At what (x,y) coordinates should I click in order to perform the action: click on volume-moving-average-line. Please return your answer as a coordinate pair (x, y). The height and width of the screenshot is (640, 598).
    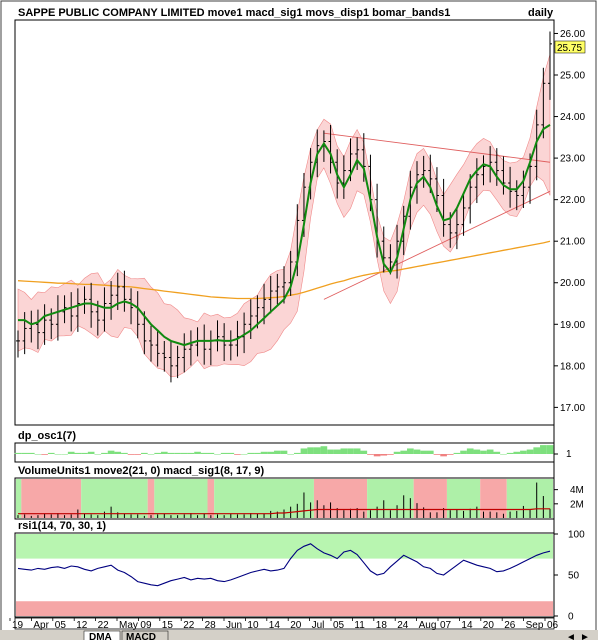
    Looking at the image, I should click on (284, 511).